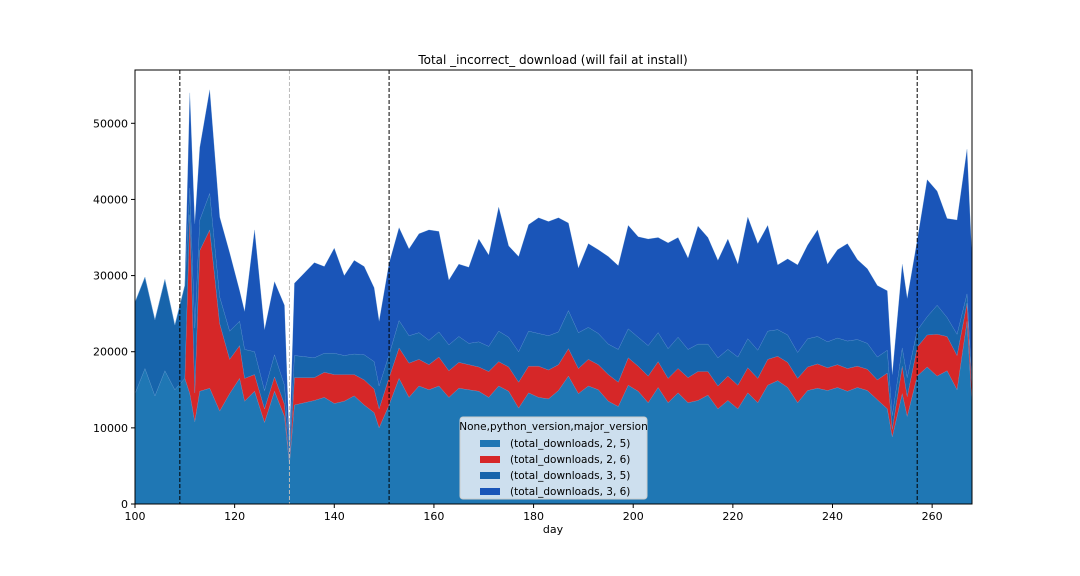 Image resolution: width=1080 pixels, height=576 pixels. I want to click on x-axis-label: day, so click(553, 529).